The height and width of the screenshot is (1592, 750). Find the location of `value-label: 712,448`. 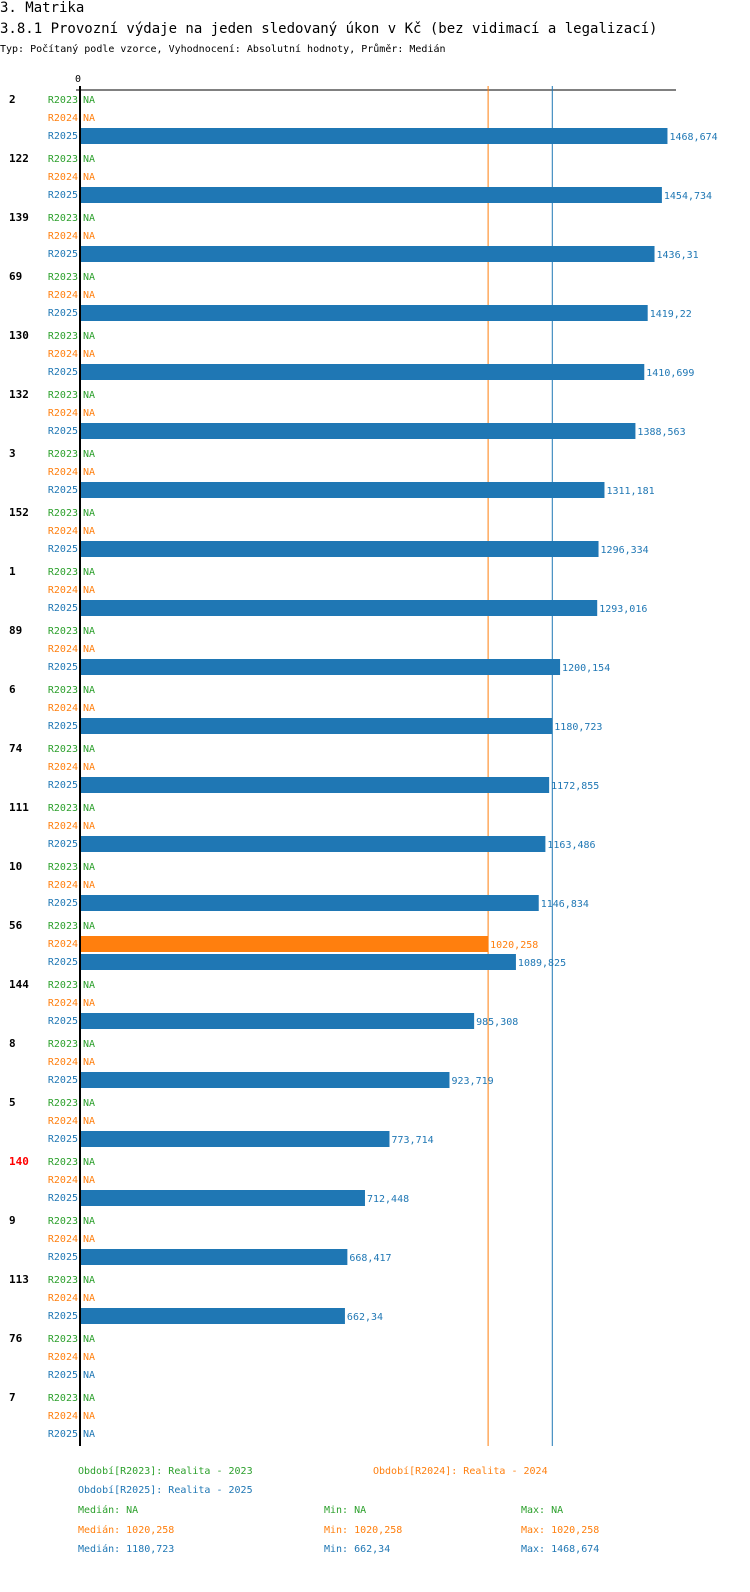

value-label: 712,448 is located at coordinates (388, 1199).